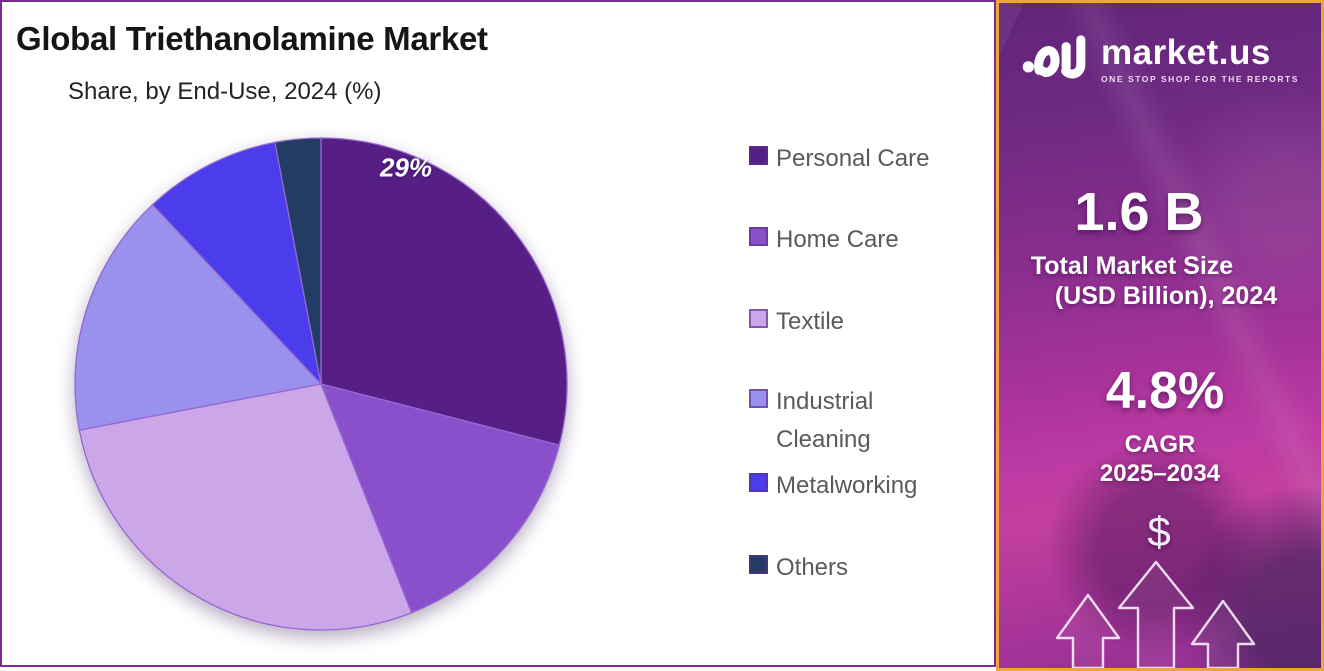 The width and height of the screenshot is (1324, 671). I want to click on legend-item-metalworking: Metalworking, so click(855, 486).